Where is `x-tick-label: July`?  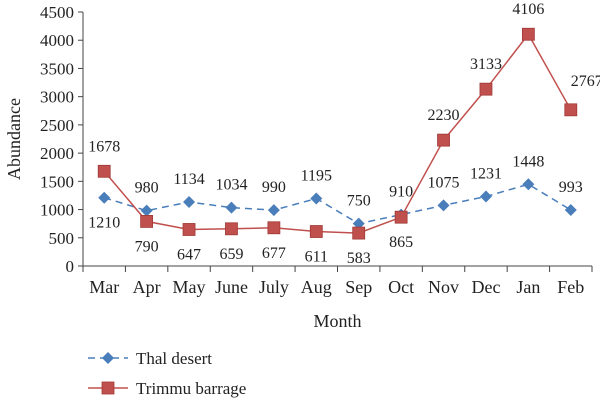
x-tick-label: July is located at coordinates (274, 287).